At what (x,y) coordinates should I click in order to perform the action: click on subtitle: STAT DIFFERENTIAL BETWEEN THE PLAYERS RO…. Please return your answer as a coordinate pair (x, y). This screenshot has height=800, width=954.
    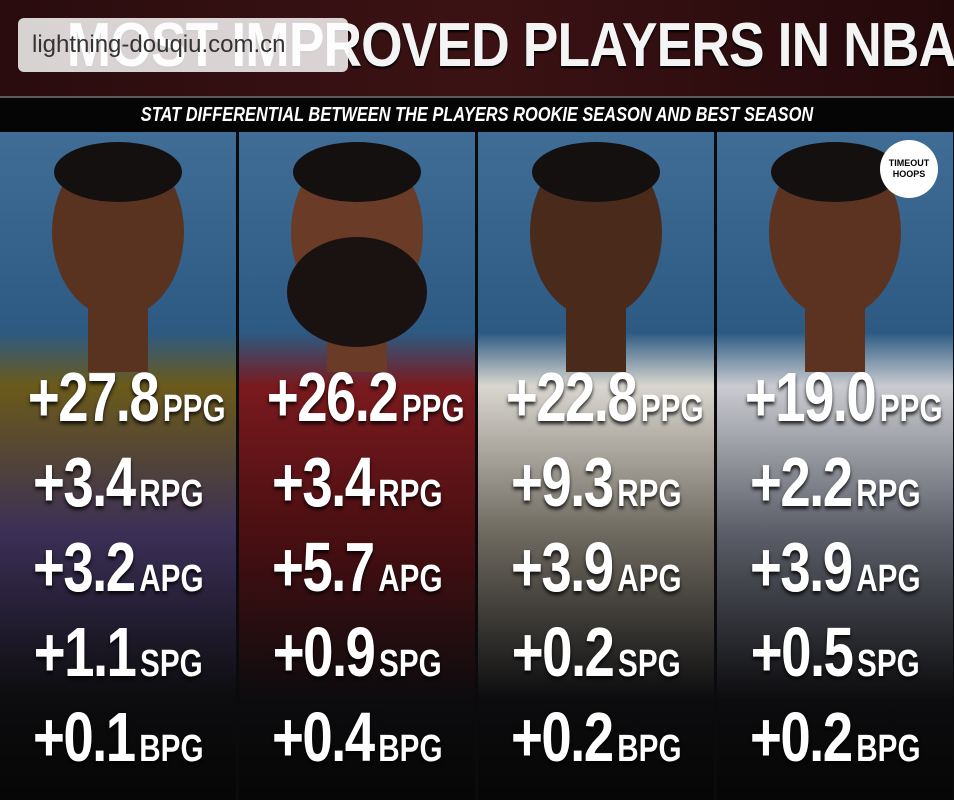
    Looking at the image, I should click on (477, 115).